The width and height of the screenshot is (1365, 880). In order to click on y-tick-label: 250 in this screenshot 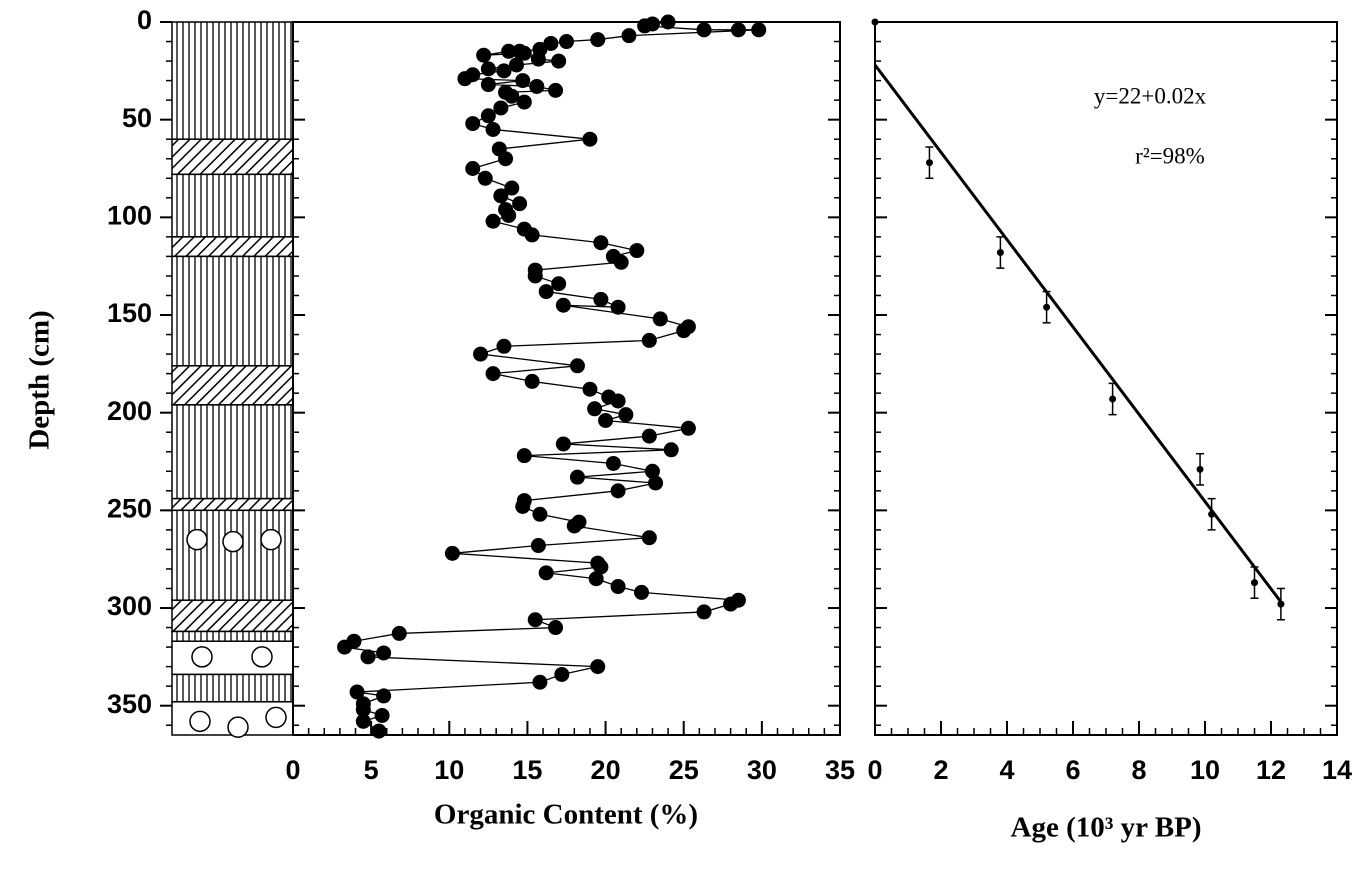, I will do `click(129, 508)`.